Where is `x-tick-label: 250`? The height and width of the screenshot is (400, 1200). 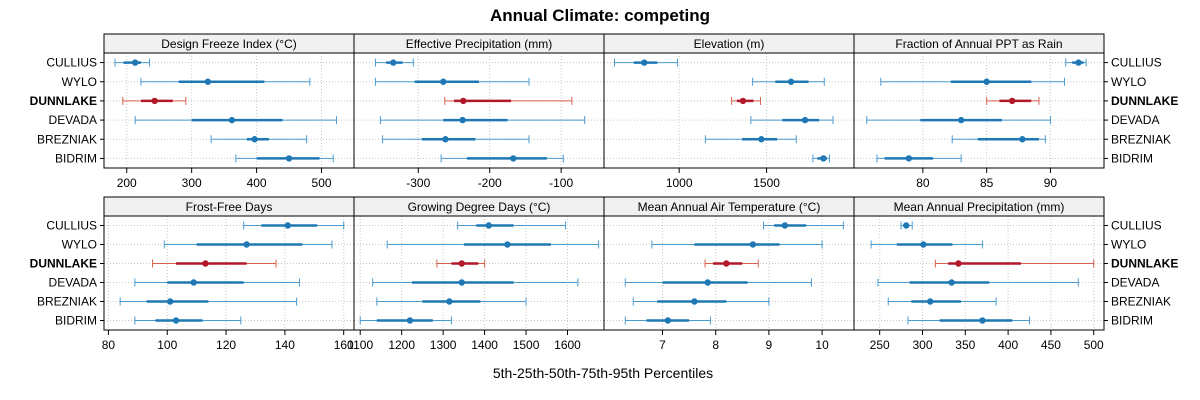 x-tick-label: 250 is located at coordinates (880, 345).